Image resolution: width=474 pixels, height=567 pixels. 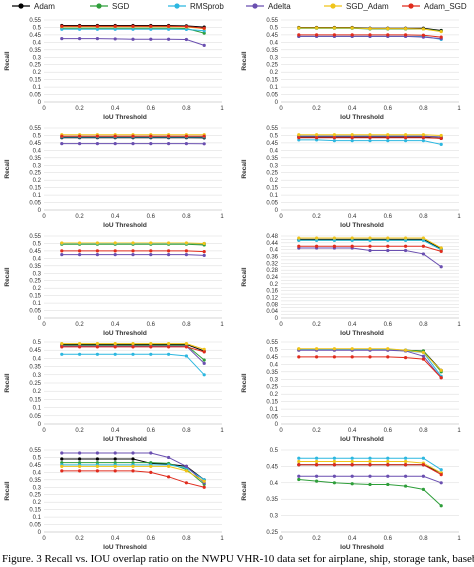 I want to click on series-line-sgd, so click(x=370, y=360).